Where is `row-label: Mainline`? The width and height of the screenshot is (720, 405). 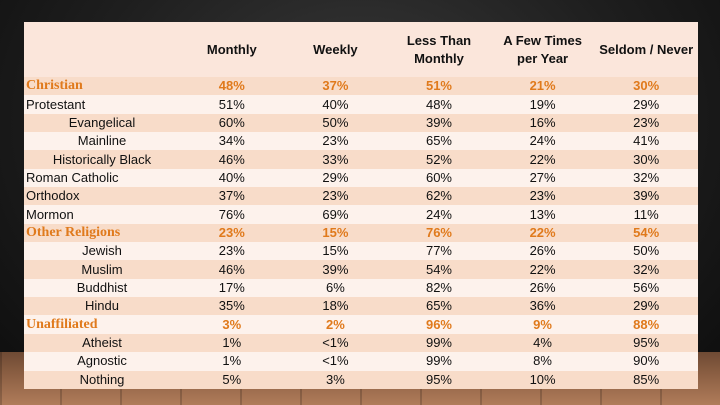 row-label: Mainline is located at coordinates (102, 141).